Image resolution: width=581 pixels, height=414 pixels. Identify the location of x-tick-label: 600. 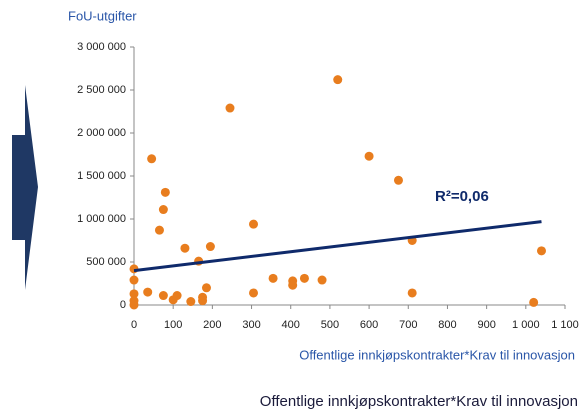
(369, 325).